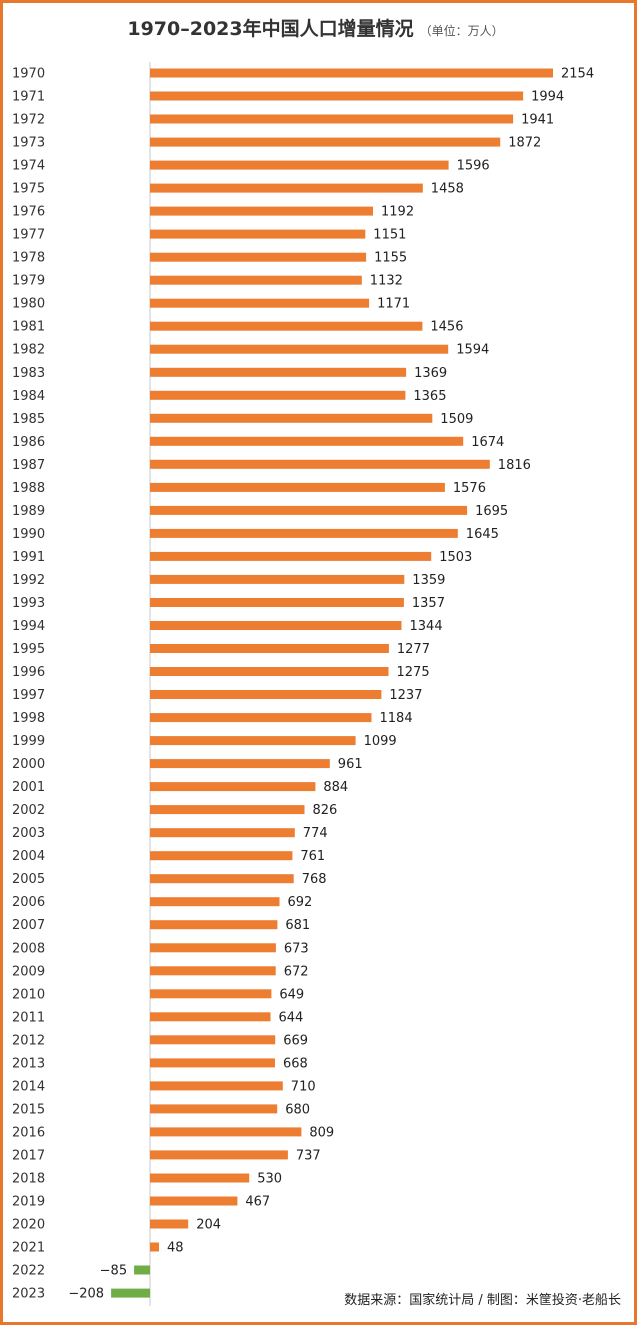 The width and height of the screenshot is (637, 1325). What do you see at coordinates (314, 879) in the screenshot?
I see `data-label: 768` at bounding box center [314, 879].